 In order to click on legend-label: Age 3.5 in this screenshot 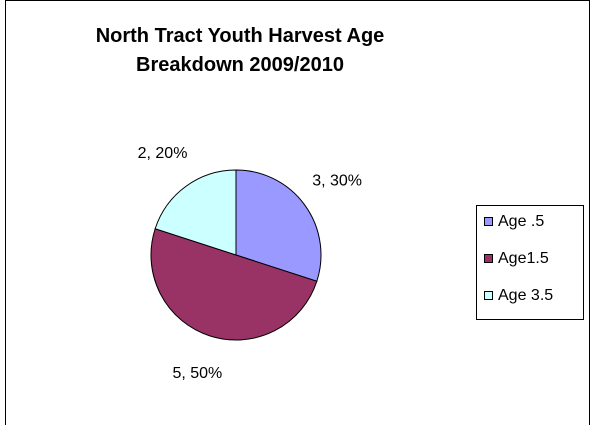, I will do `click(525, 295)`.